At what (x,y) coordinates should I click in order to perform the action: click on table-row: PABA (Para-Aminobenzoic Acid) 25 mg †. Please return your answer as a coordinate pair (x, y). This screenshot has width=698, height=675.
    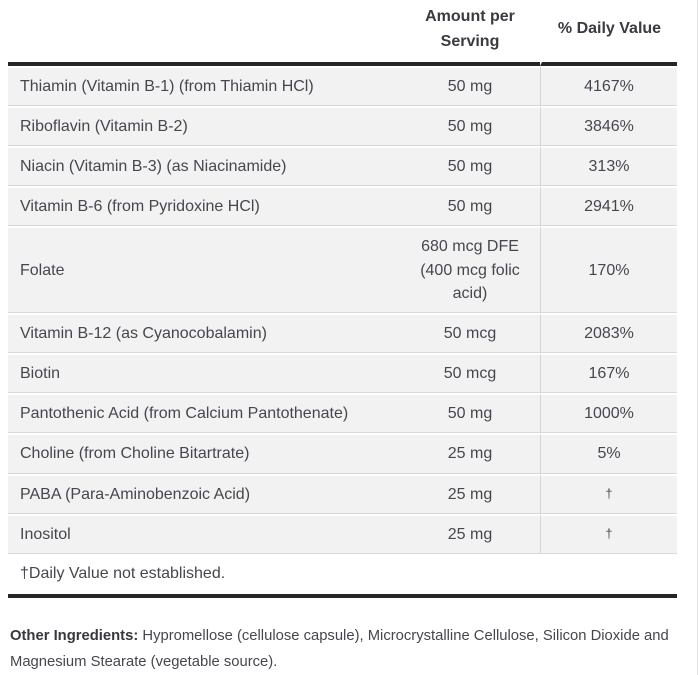
    Looking at the image, I should click on (342, 493).